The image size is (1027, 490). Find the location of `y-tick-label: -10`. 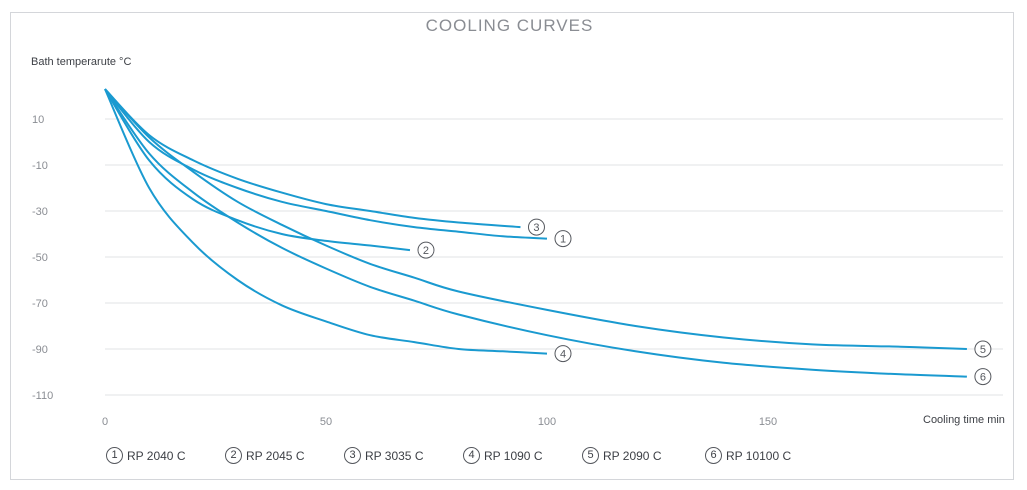

y-tick-label: -10 is located at coordinates (40, 166).